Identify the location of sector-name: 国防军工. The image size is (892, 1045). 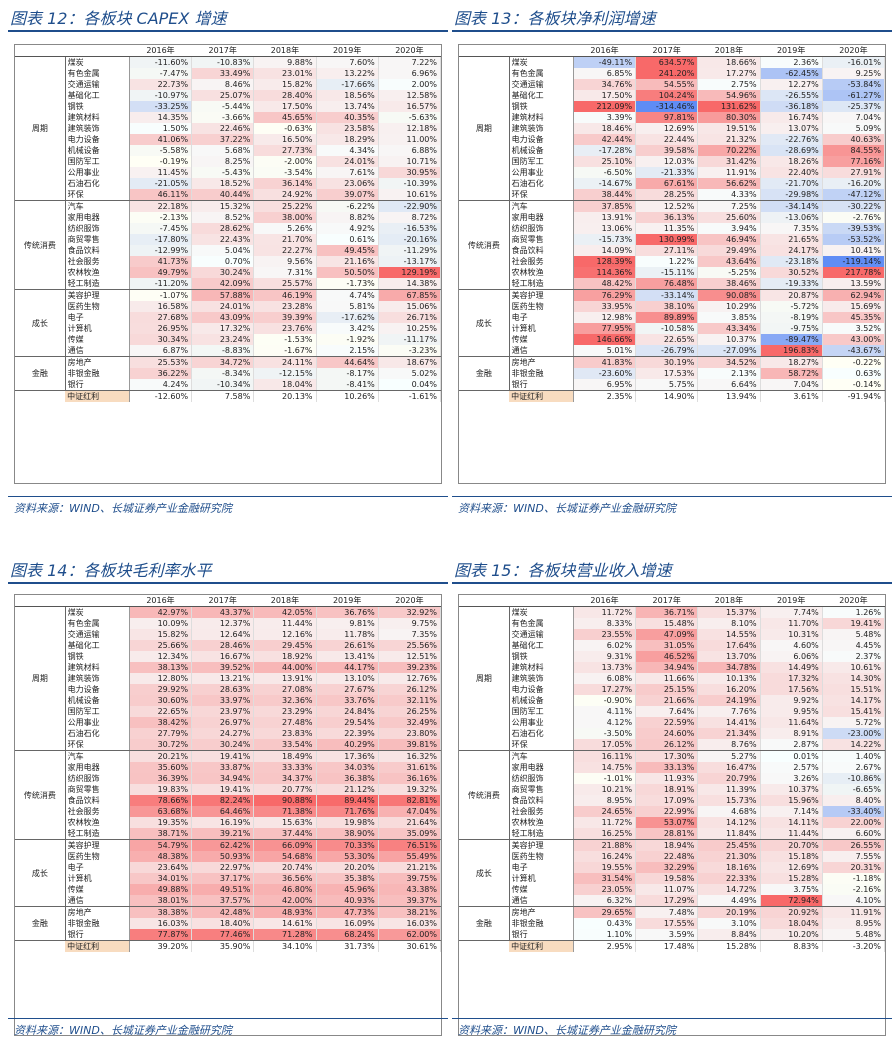
(541, 161).